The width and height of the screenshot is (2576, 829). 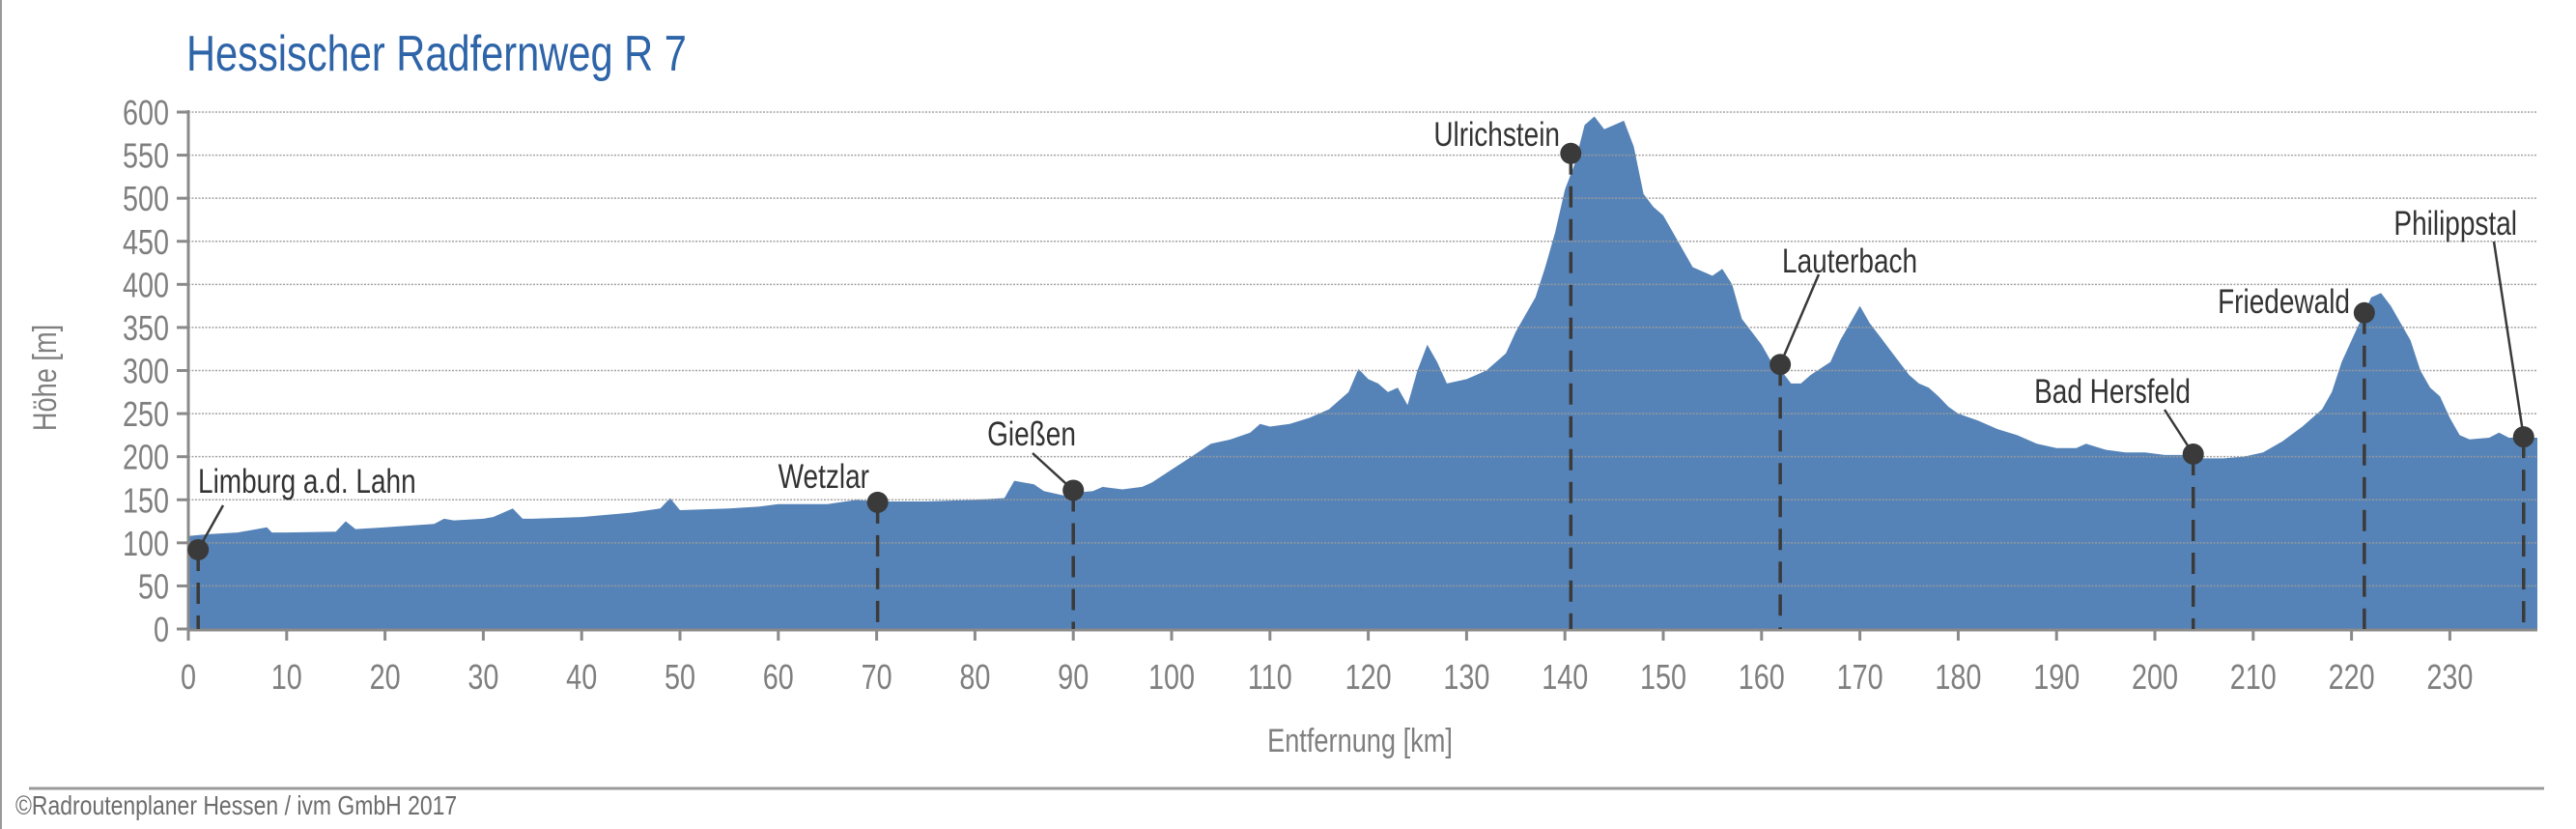 I want to click on x-tick-label: 170, so click(x=1860, y=677).